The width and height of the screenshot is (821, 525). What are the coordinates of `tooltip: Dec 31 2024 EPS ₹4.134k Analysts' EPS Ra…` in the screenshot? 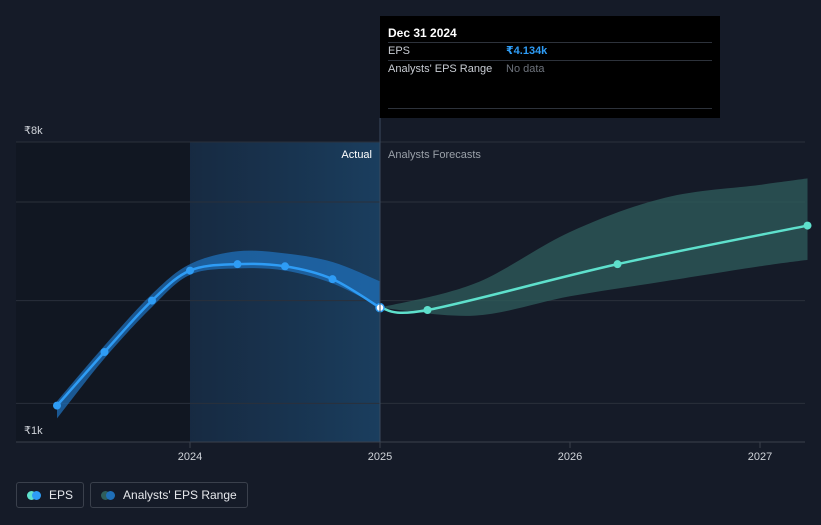 It's located at (550, 67).